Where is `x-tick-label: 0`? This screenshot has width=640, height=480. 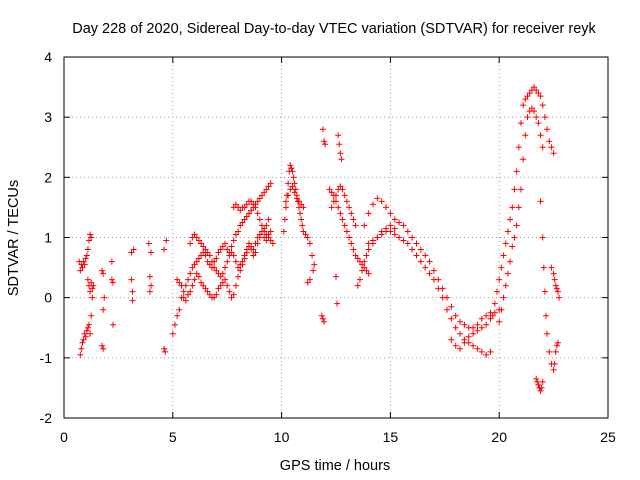 x-tick-label: 0 is located at coordinates (64, 437).